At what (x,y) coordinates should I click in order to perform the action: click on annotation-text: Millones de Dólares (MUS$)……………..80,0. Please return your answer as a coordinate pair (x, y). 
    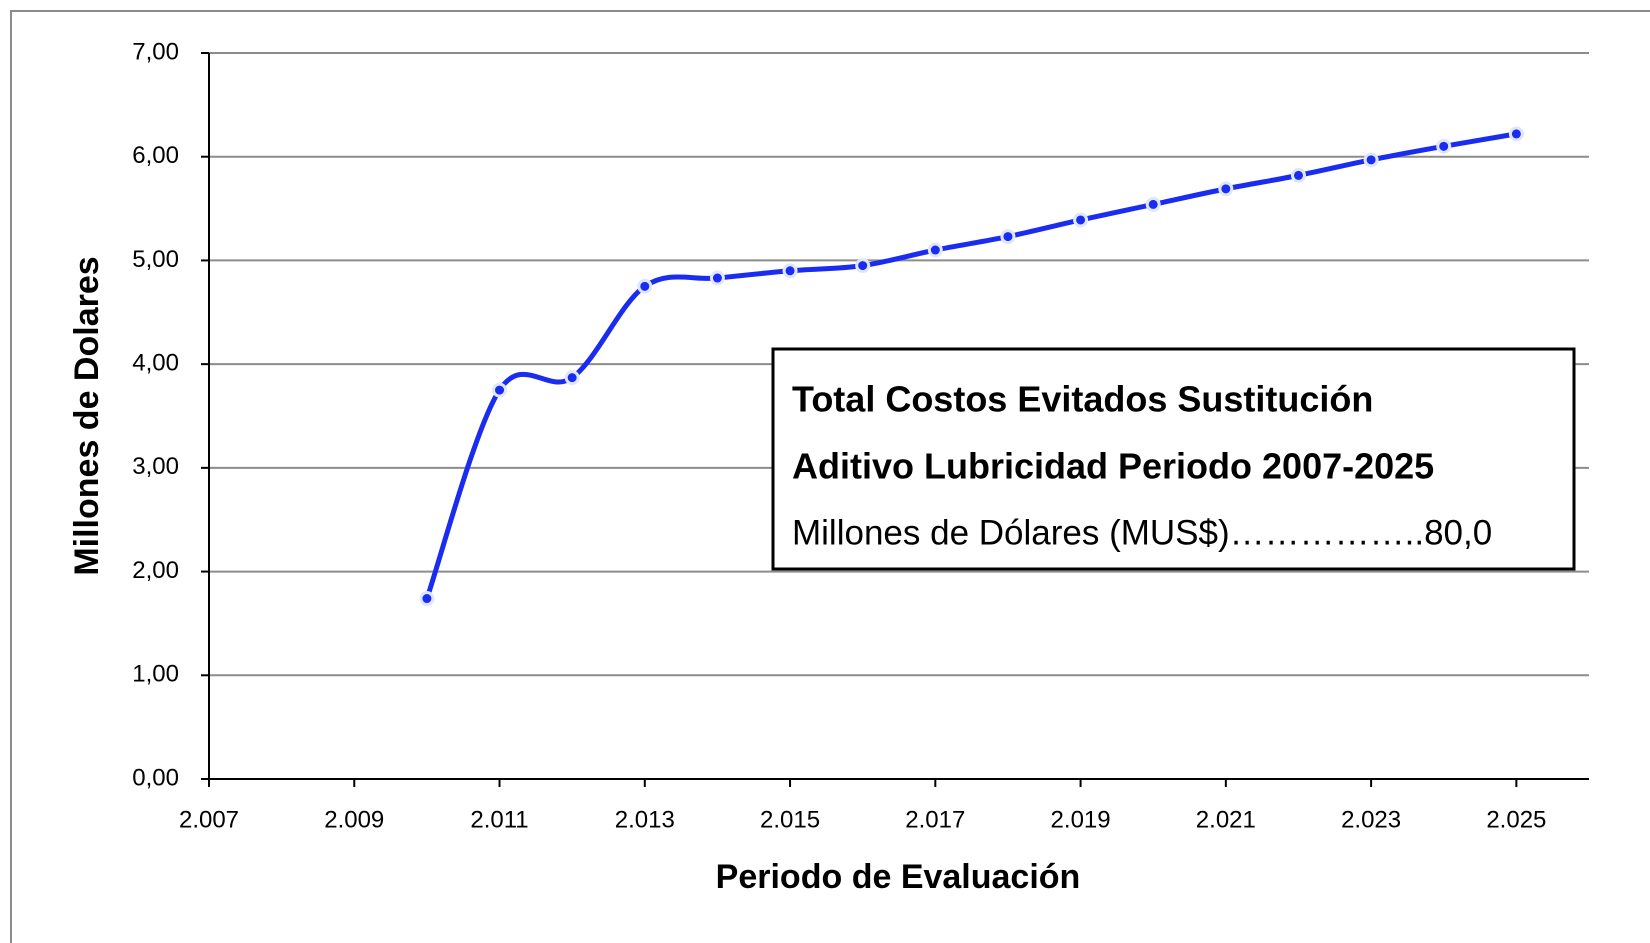
    Looking at the image, I should click on (1142, 532).